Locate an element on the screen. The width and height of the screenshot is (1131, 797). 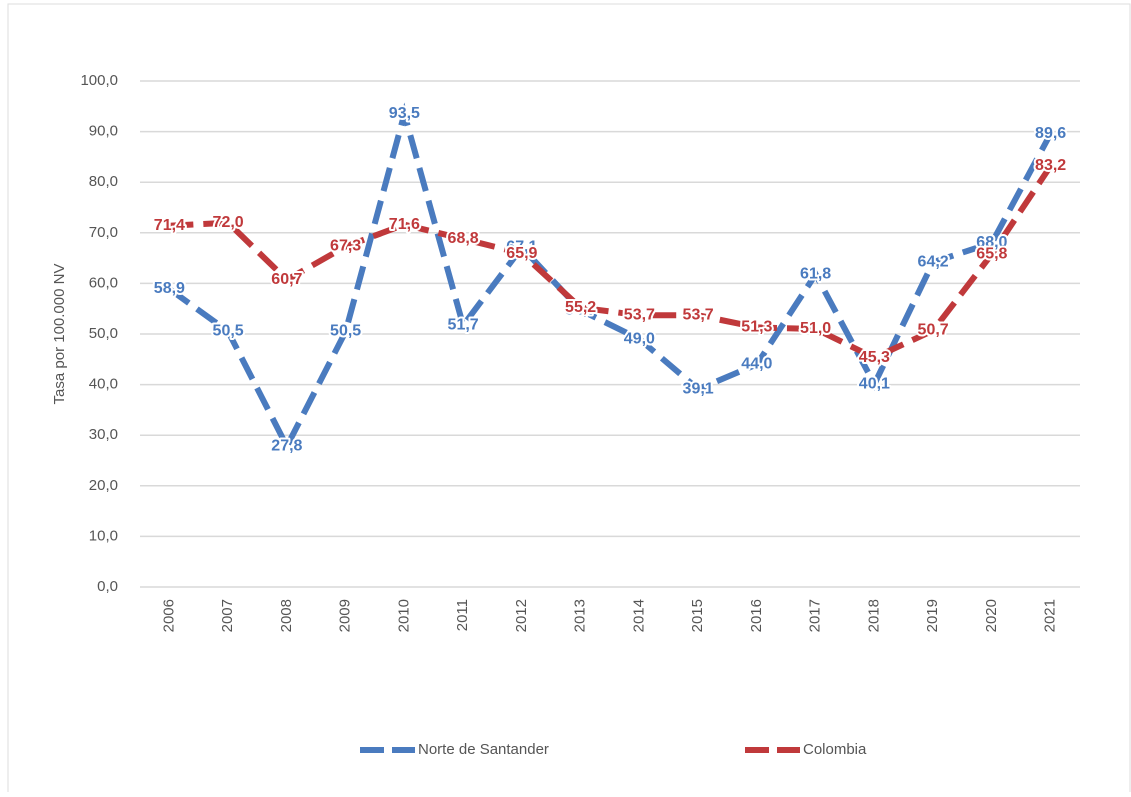
data-label: 40,1 is located at coordinates (874, 383).